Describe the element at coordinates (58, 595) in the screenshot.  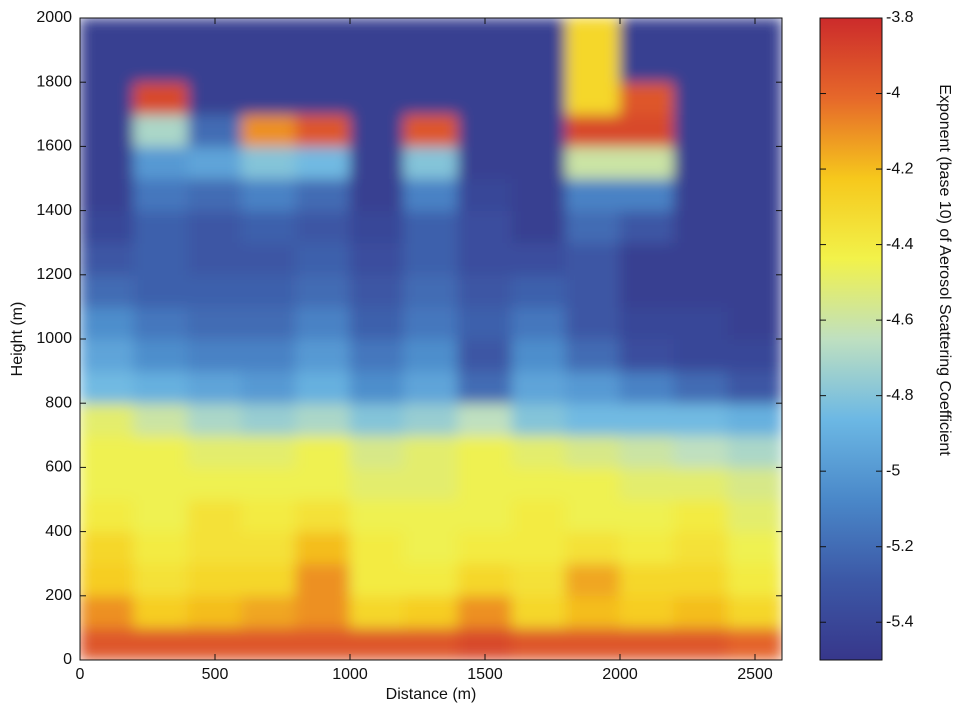
I see `y-tick-label: 200` at that location.